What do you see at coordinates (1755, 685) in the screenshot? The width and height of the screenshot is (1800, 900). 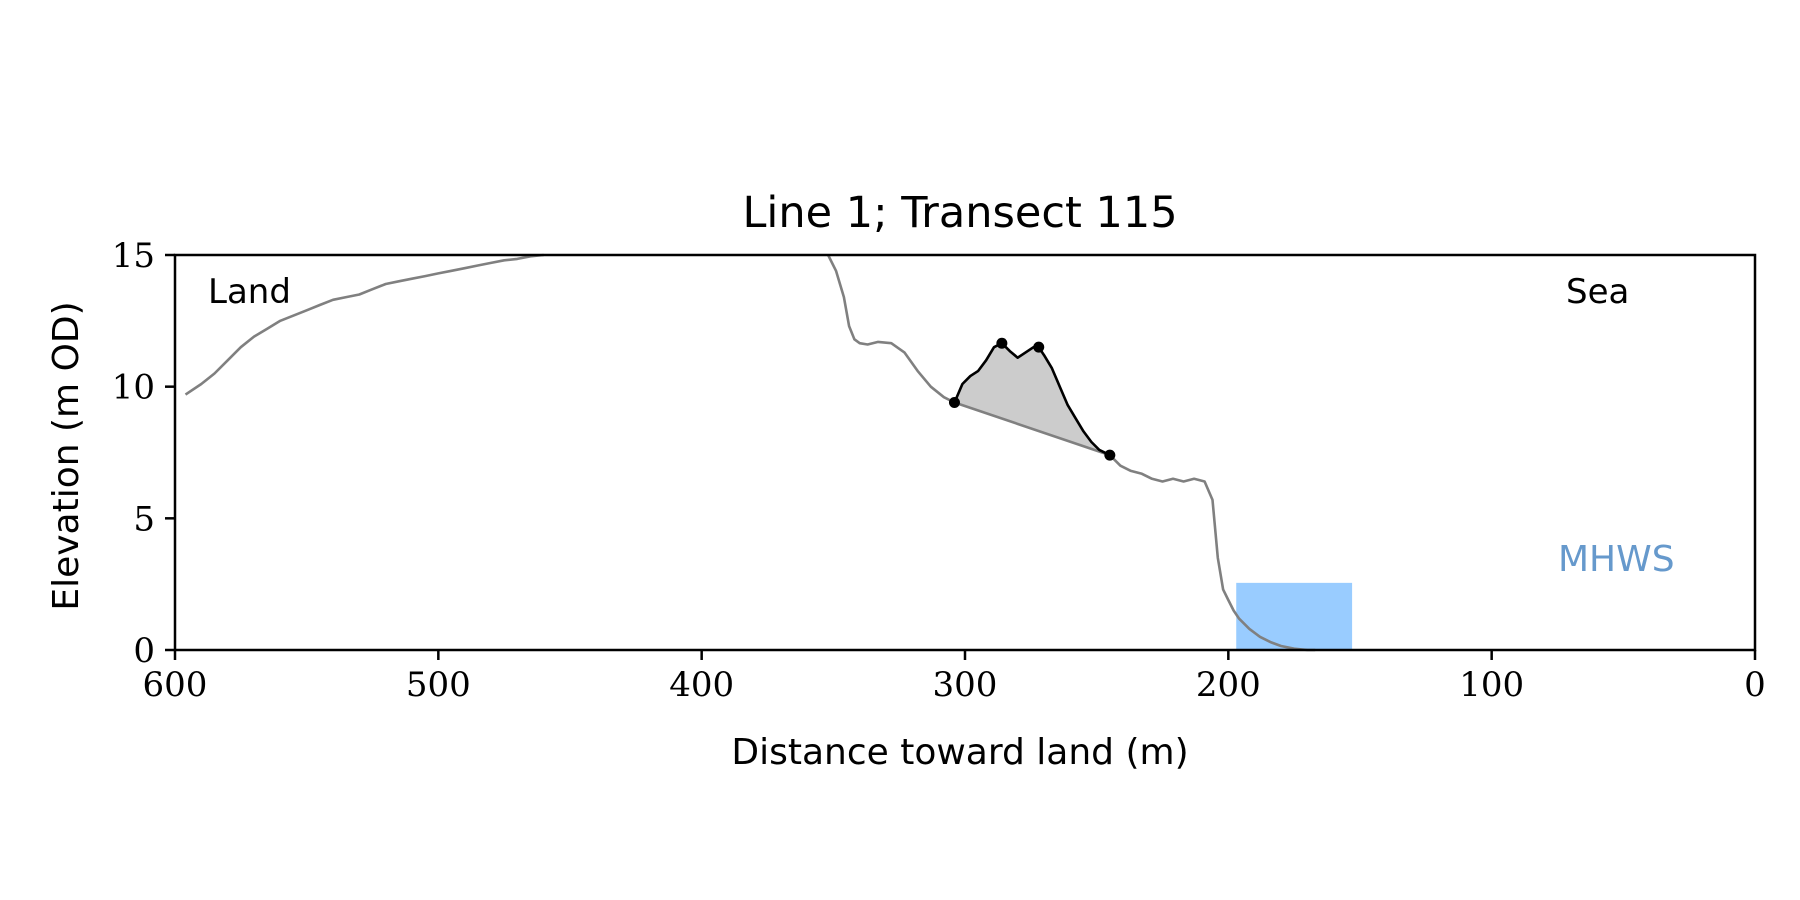 I see `x-tick-label: 0` at bounding box center [1755, 685].